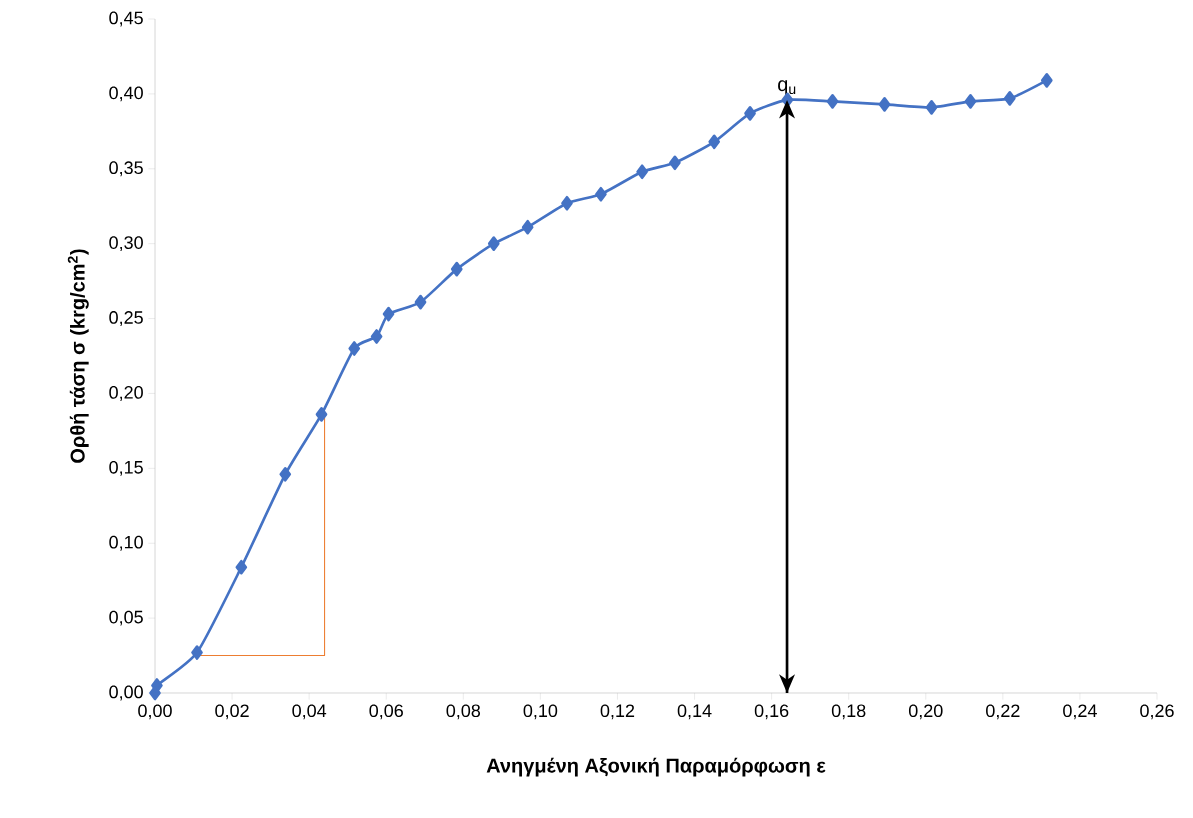 Image resolution: width=1193 pixels, height=818 pixels. Describe the element at coordinates (771, 712) in the screenshot. I see `x-tick-label: 0,16` at that location.